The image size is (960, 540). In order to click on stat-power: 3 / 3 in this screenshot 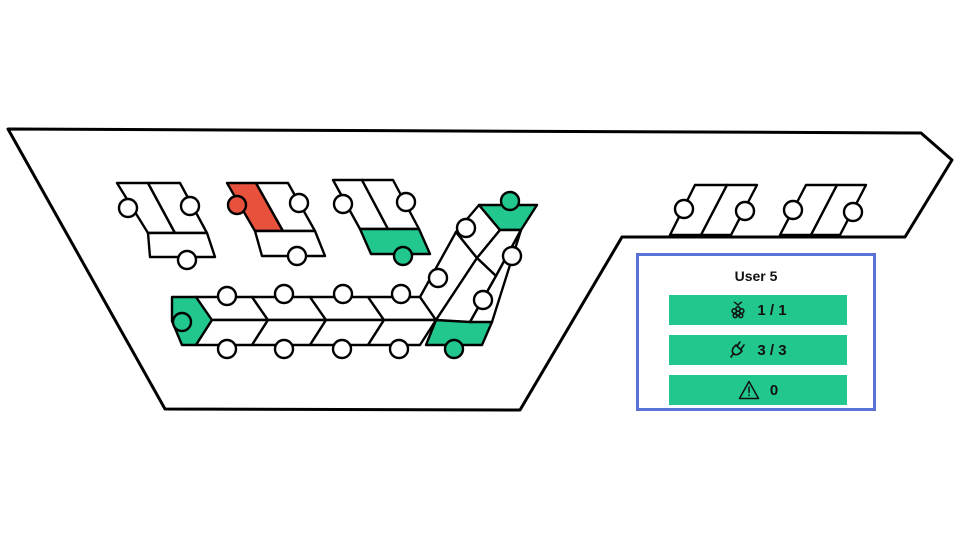, I will do `click(758, 350)`.